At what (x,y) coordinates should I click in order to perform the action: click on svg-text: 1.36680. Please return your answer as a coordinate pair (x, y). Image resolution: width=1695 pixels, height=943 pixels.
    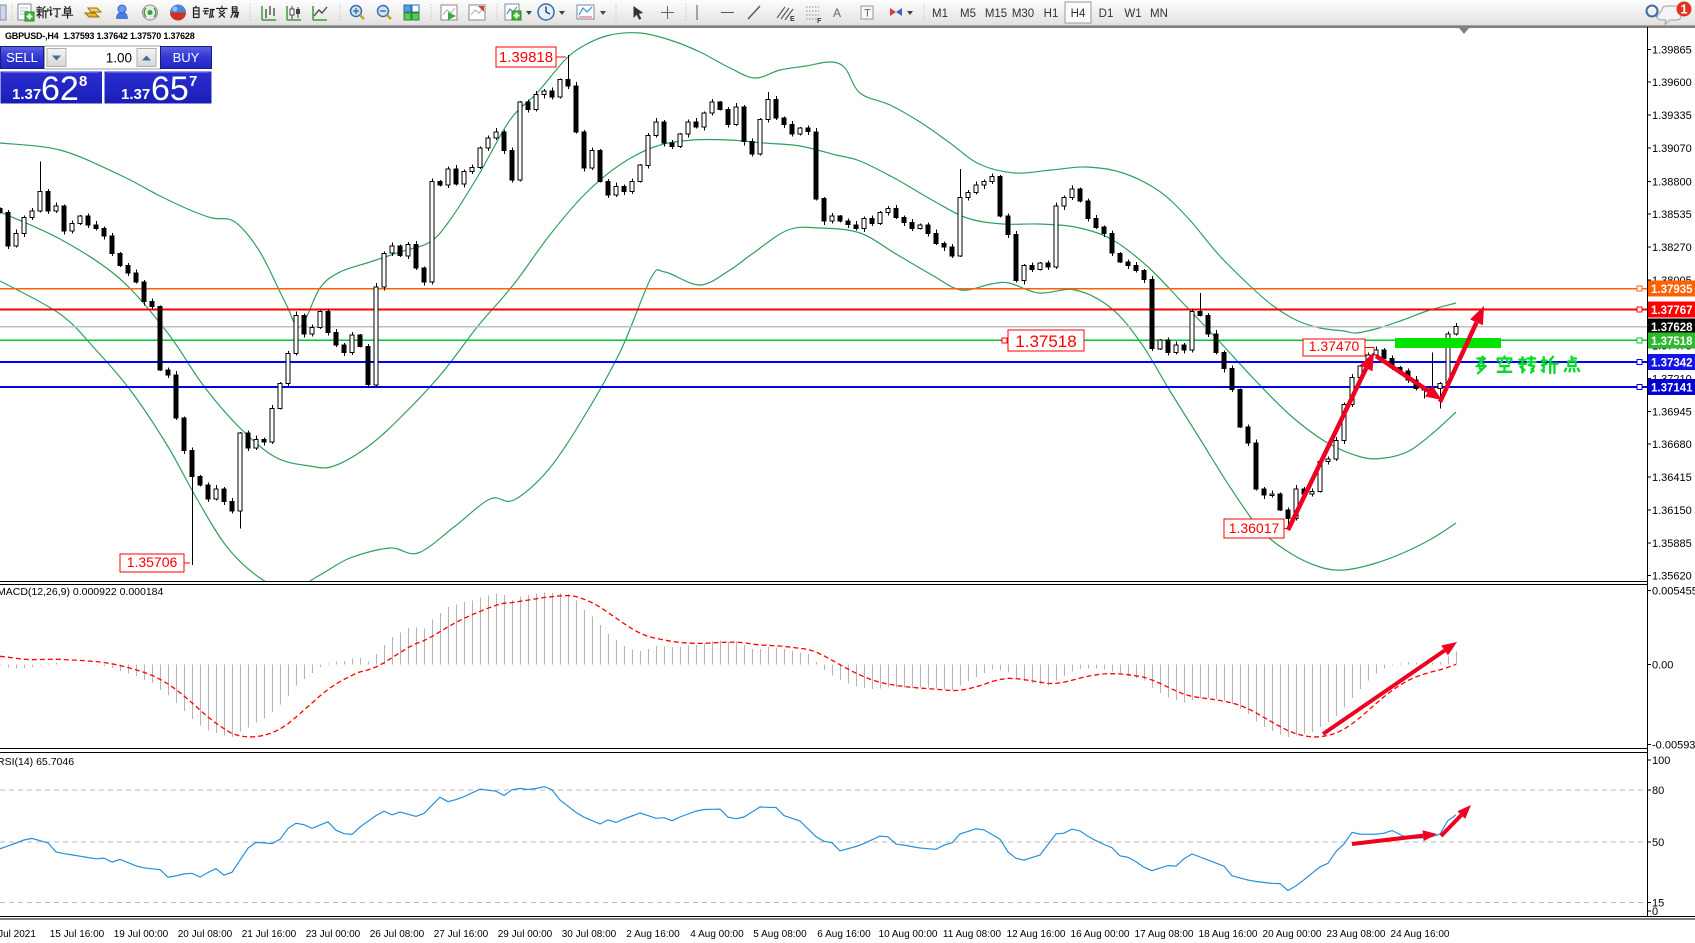
    Looking at the image, I should click on (1672, 445).